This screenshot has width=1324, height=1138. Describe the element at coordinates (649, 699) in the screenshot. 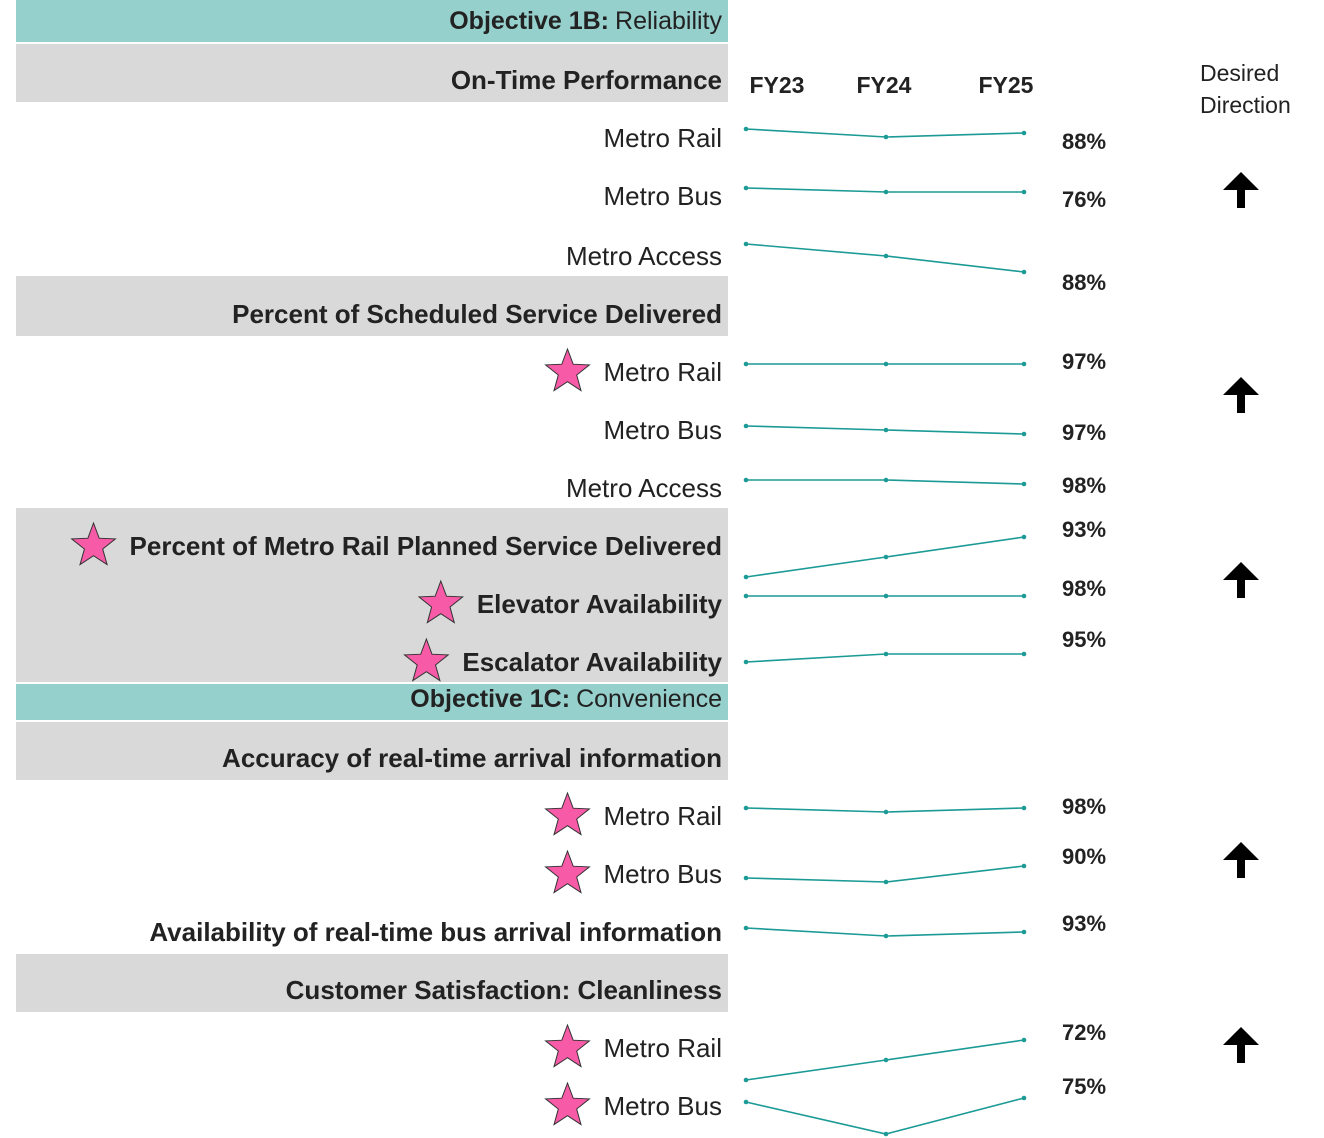

I see `objective-name: Convenience` at that location.